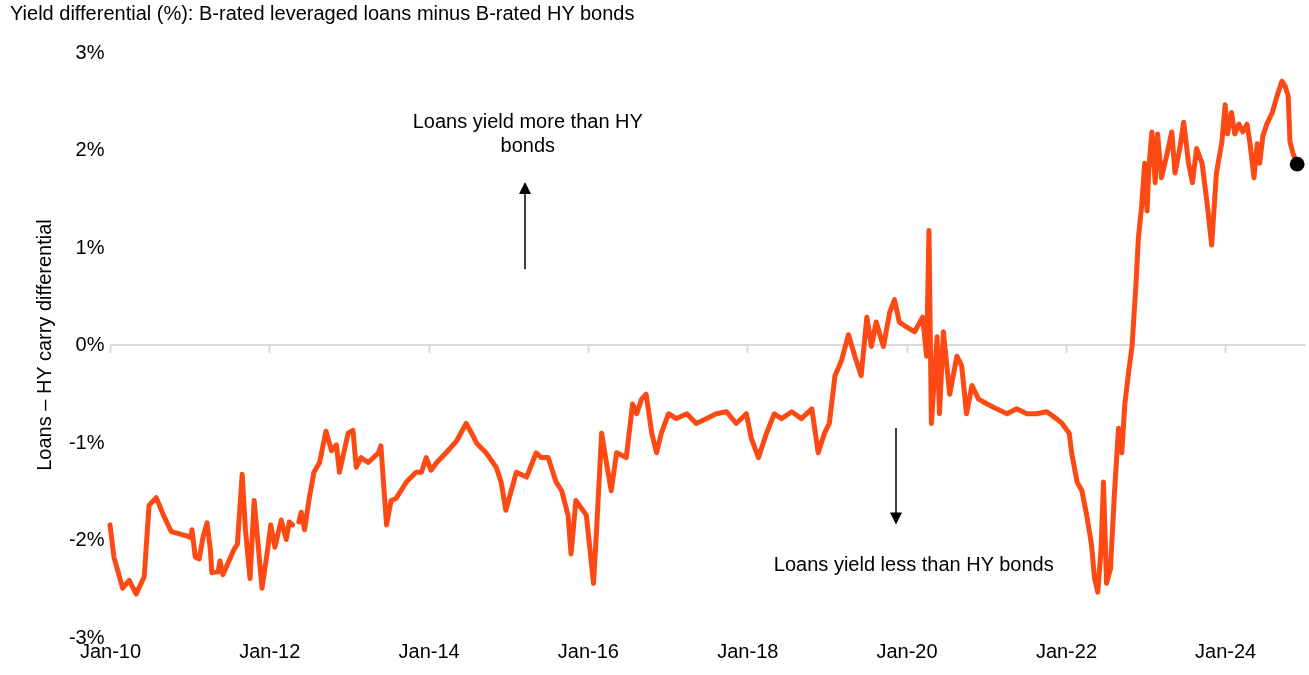 This screenshot has height=675, width=1309. I want to click on x-tick-label: Jan-16, so click(588, 650).